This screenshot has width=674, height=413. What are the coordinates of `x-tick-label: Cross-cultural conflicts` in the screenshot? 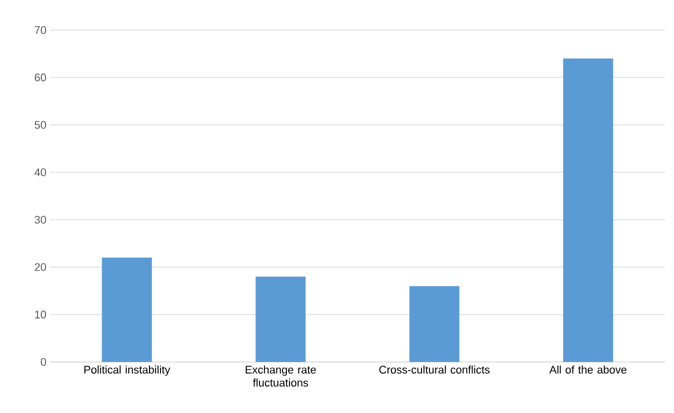 It's located at (434, 370).